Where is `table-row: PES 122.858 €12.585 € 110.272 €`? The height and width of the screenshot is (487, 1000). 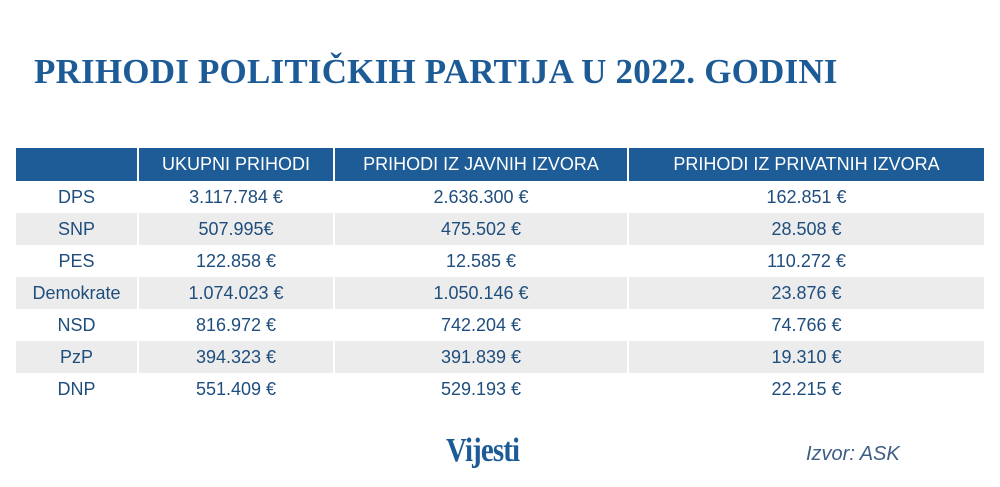 table-row: PES 122.858 €12.585 € 110.272 € is located at coordinates (500, 261).